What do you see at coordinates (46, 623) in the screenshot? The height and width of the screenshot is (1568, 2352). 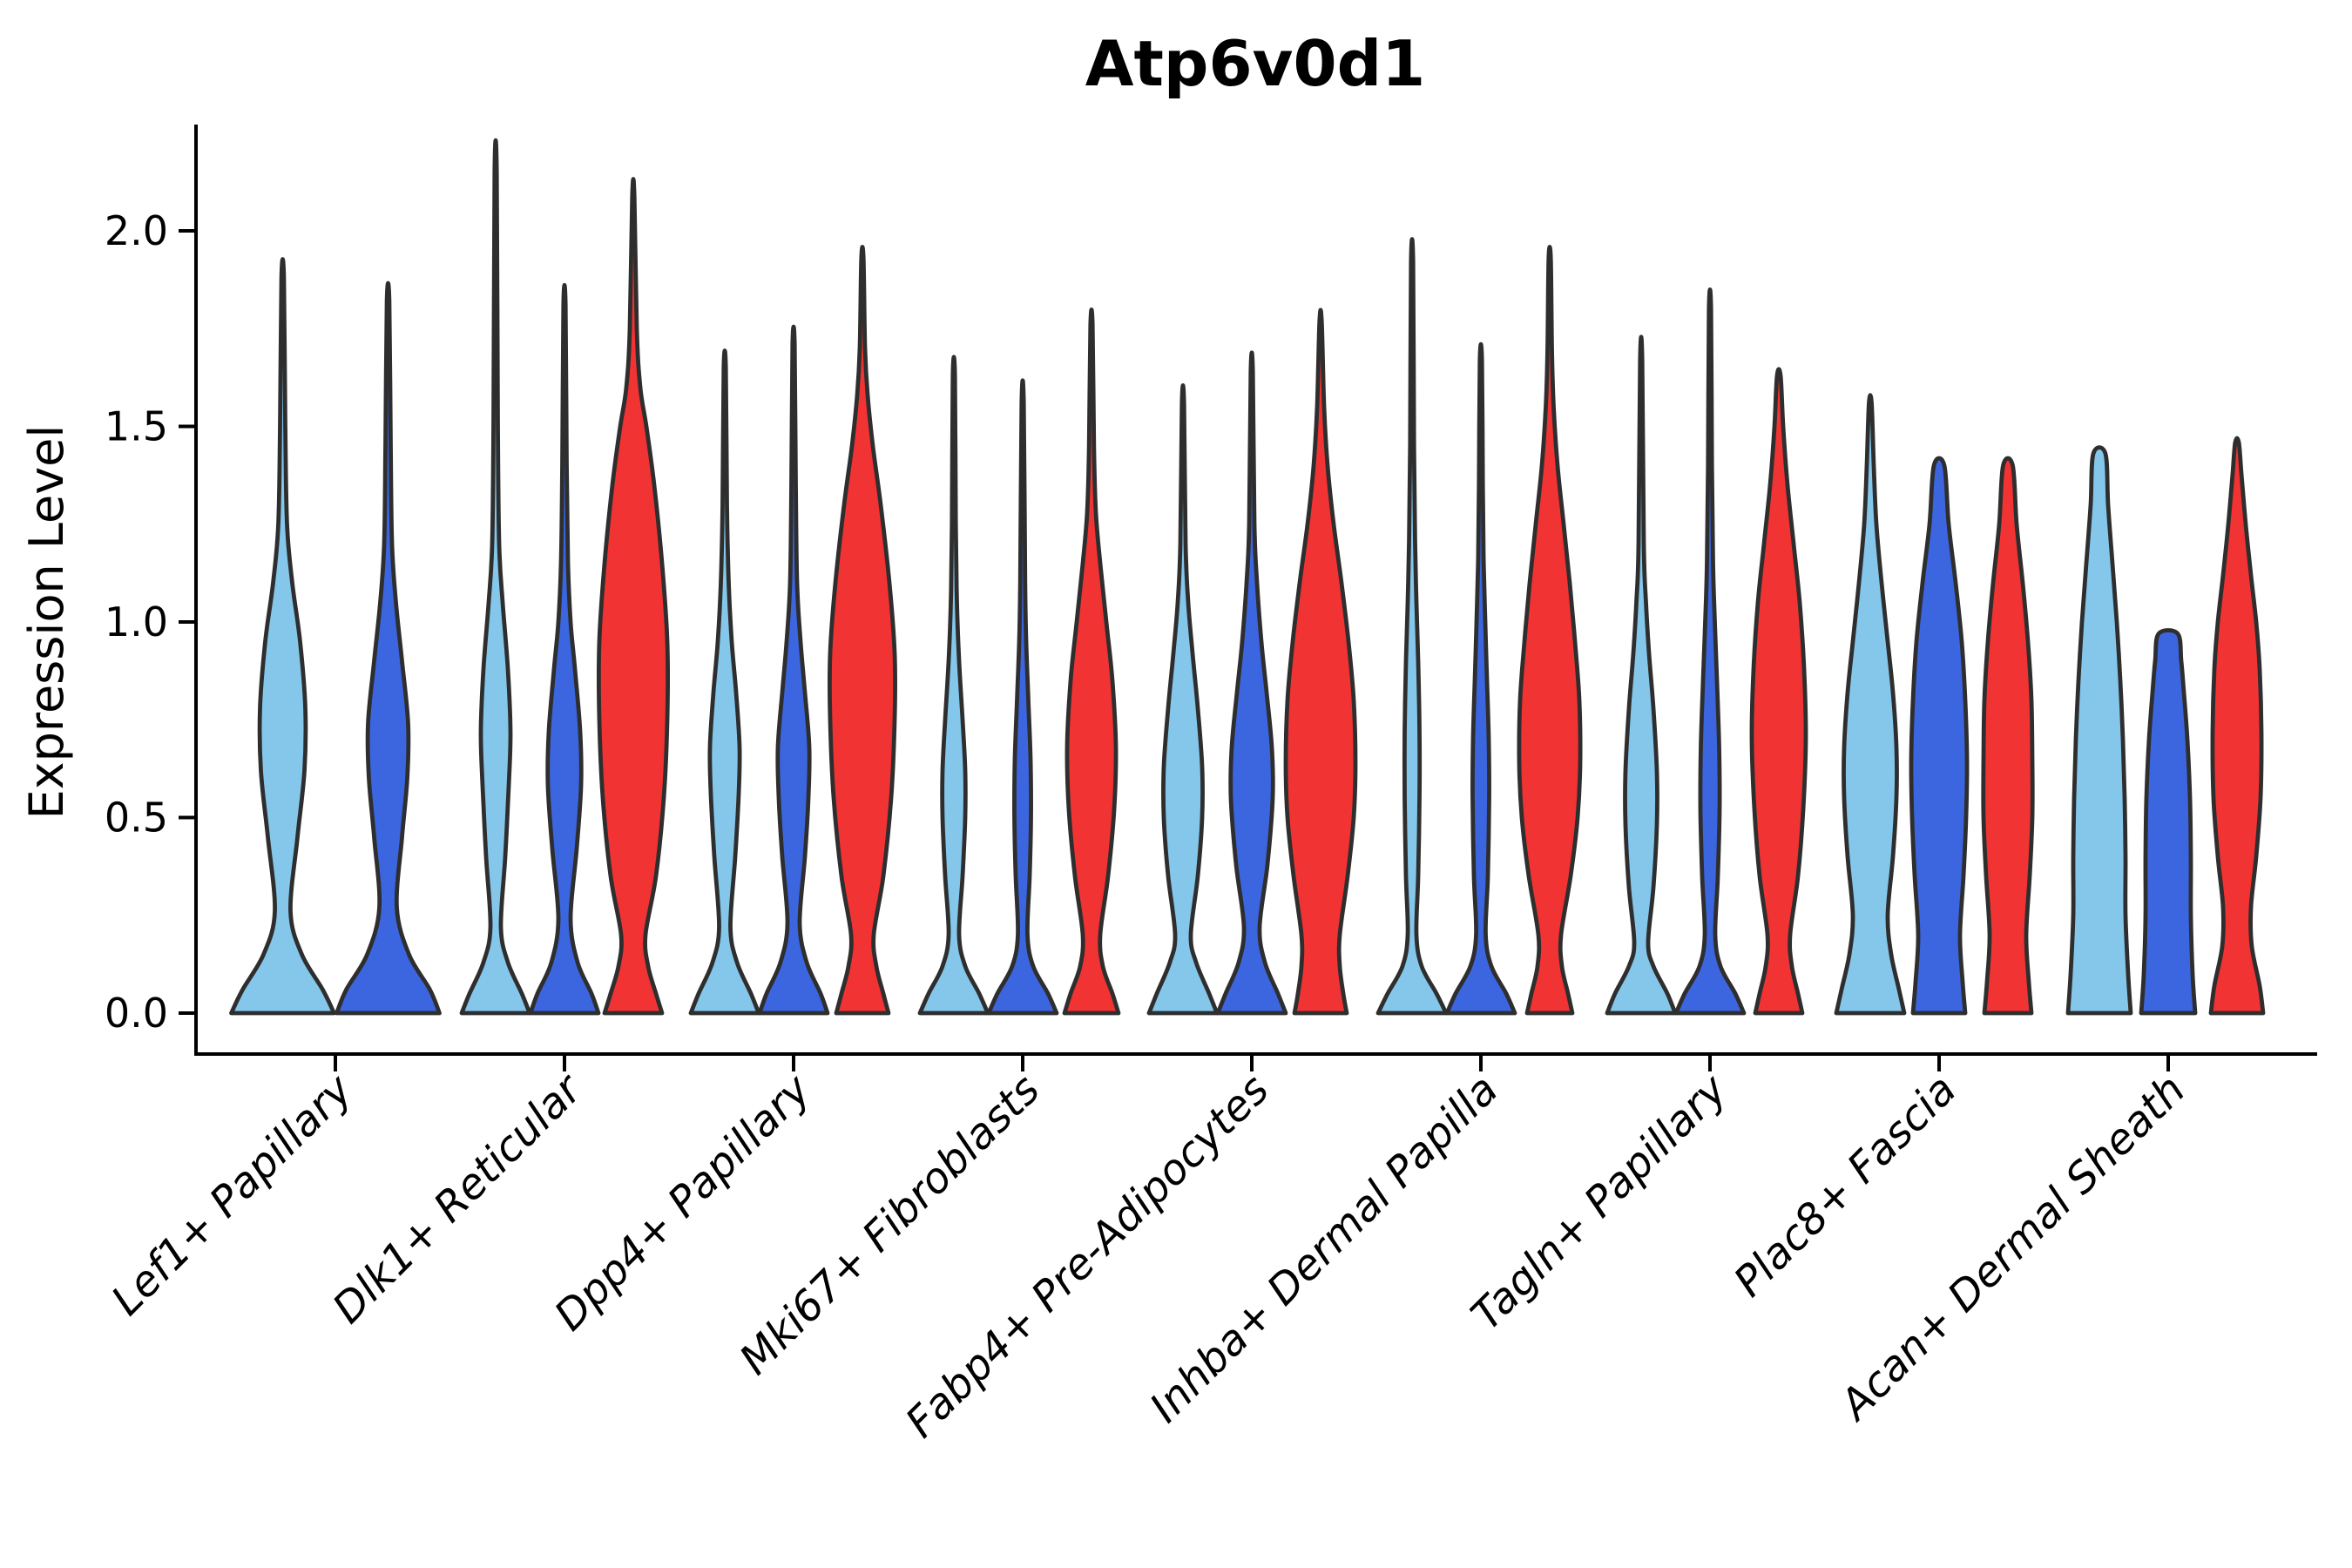 I see `y-axis-label: Expression Level` at bounding box center [46, 623].